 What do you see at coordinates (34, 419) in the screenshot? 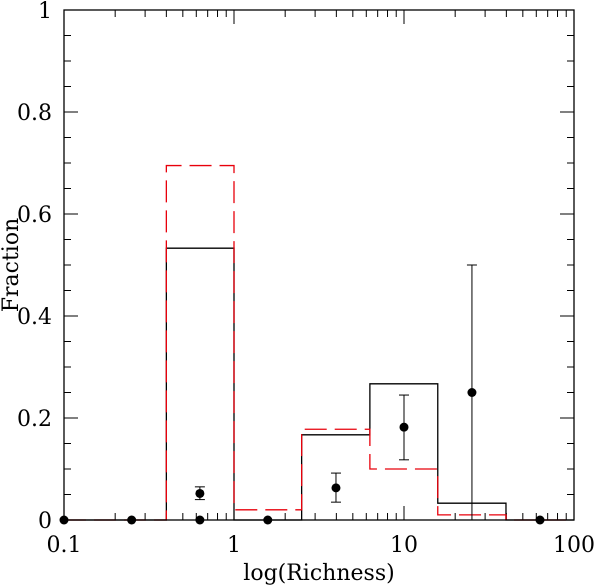
I see `y-tick-label: 0.2` at bounding box center [34, 419].